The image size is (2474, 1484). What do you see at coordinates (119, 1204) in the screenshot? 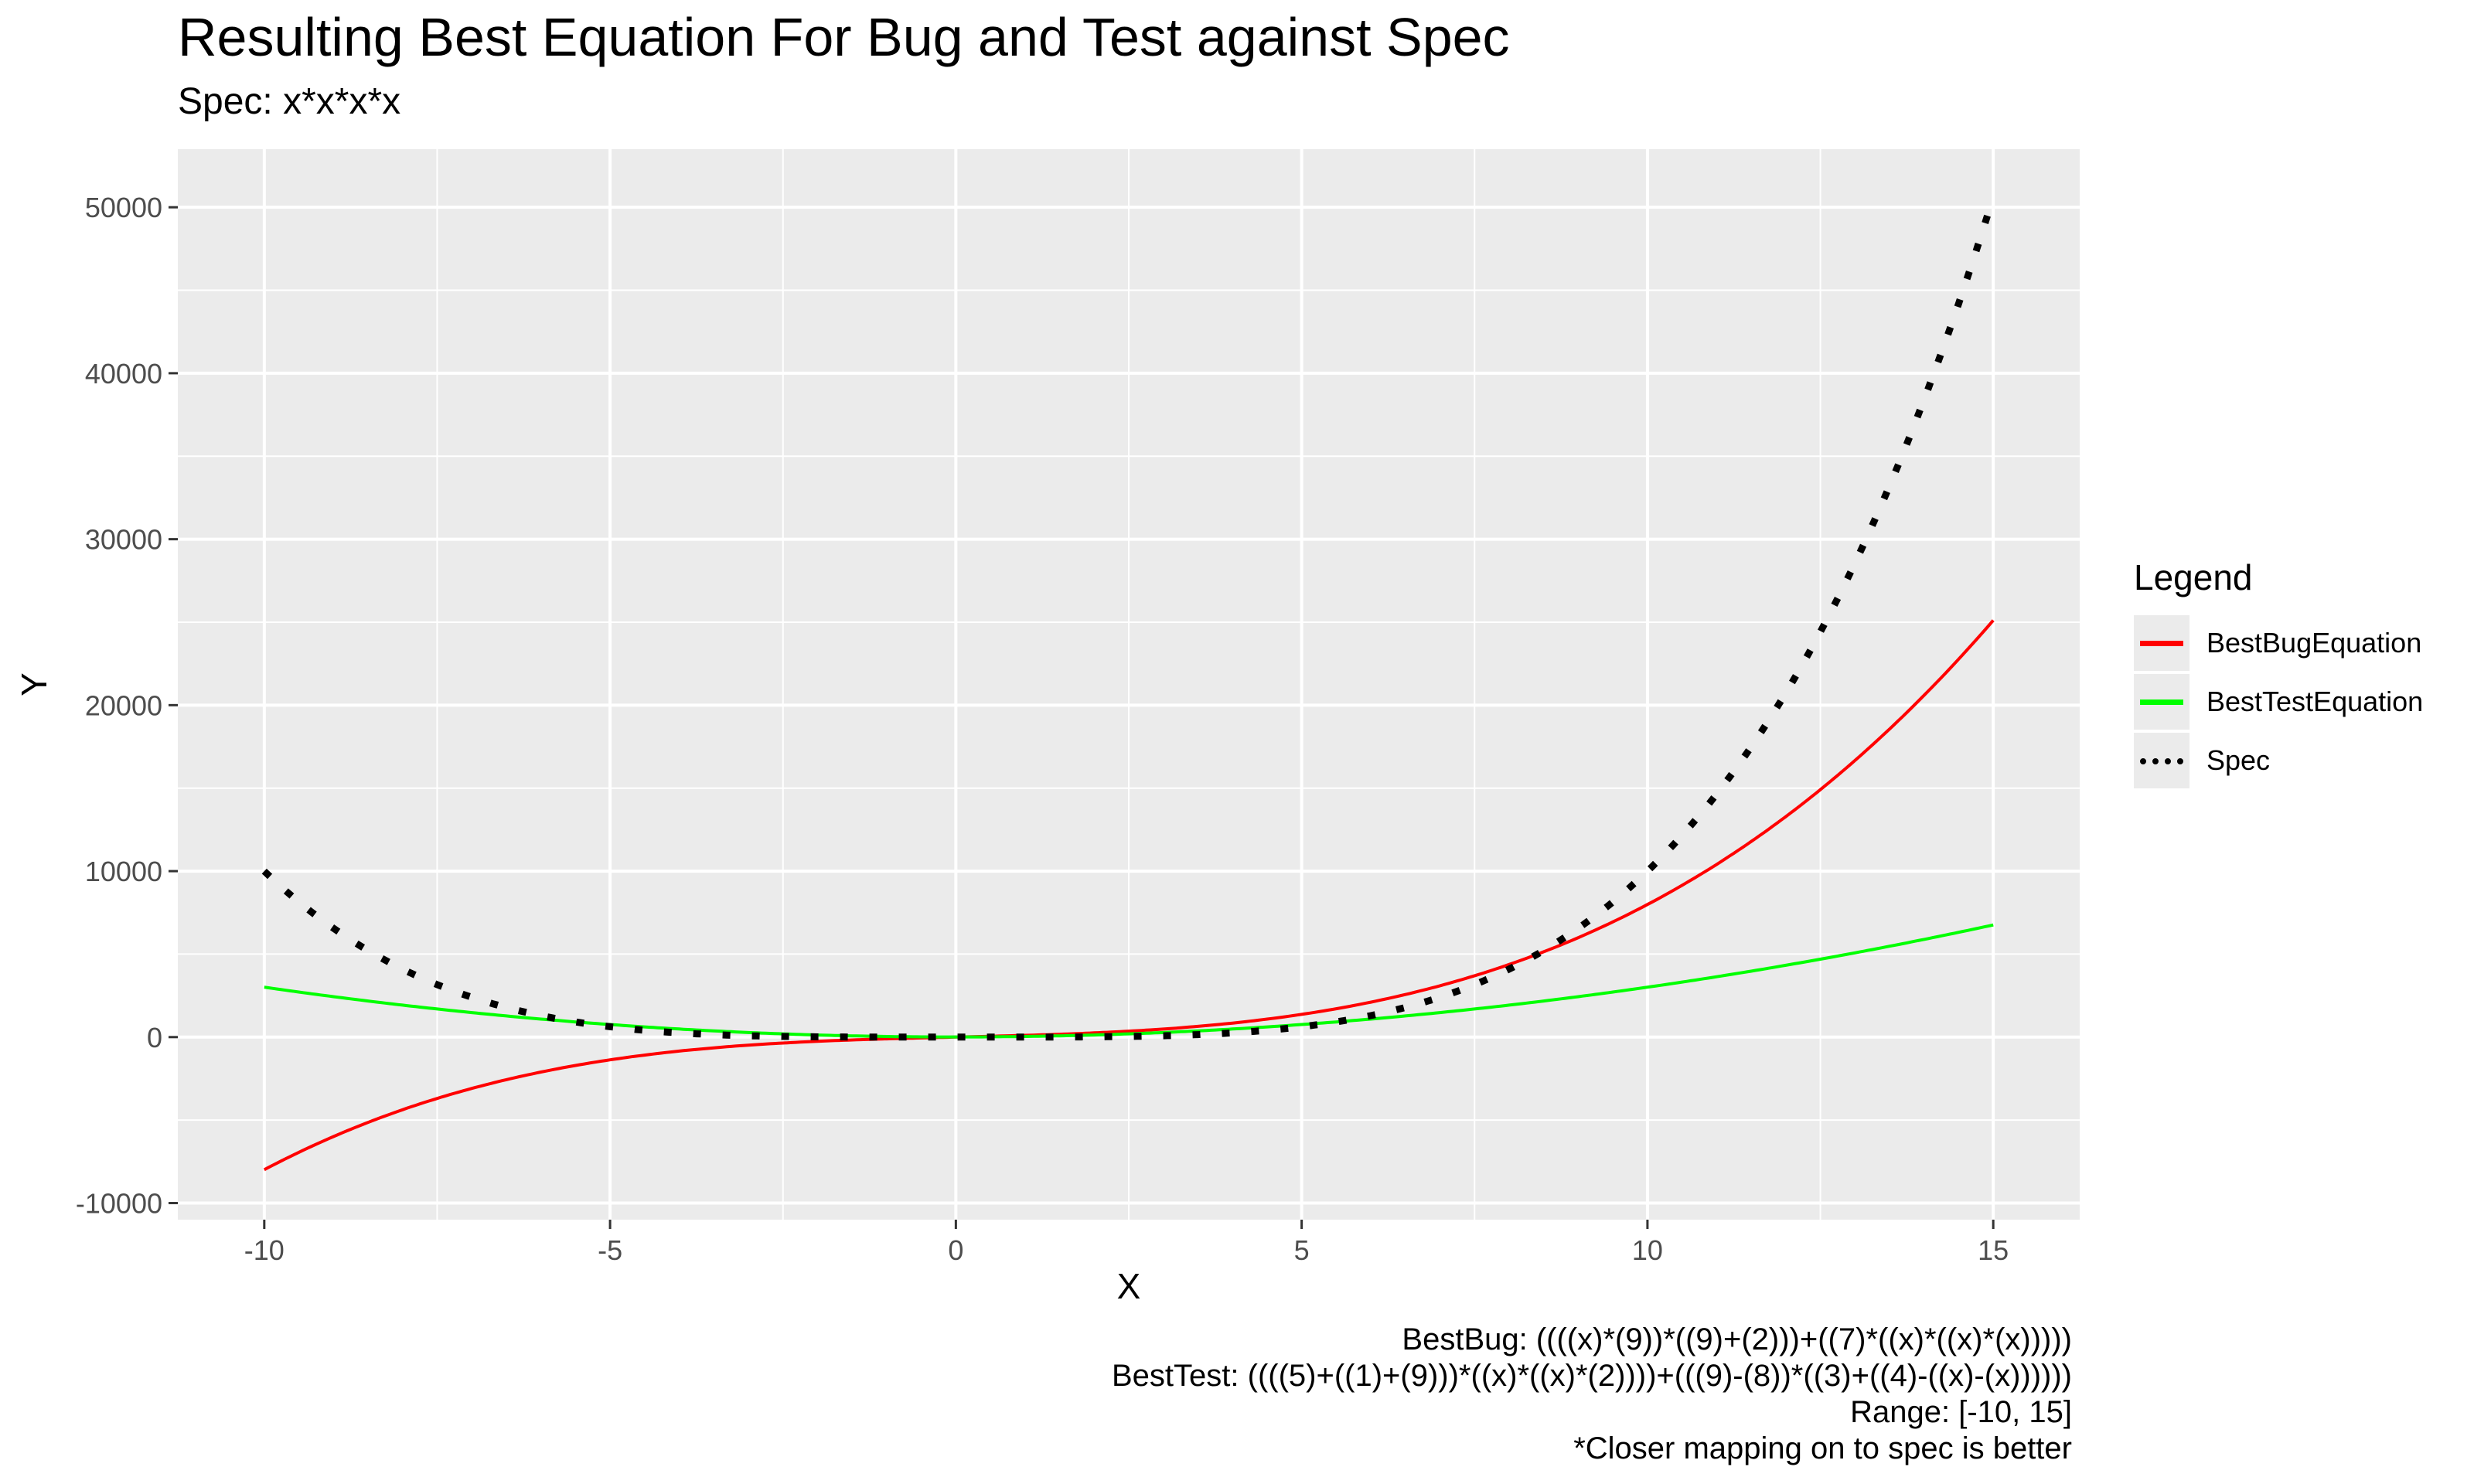
I see `y-tick-label: -10000` at bounding box center [119, 1204].